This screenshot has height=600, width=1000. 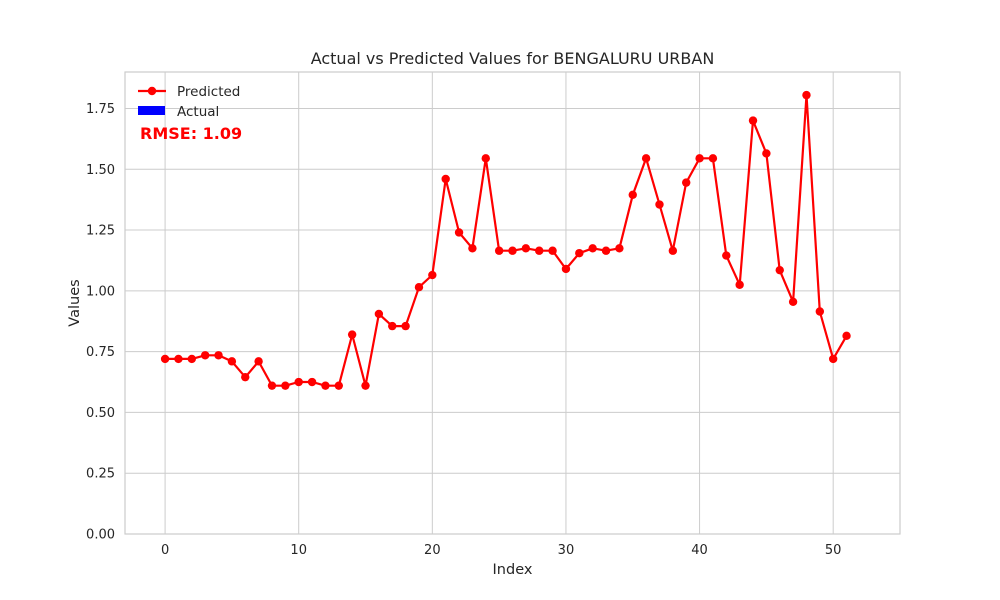 I want to click on y-tick-label: 0.50, so click(x=100, y=413).